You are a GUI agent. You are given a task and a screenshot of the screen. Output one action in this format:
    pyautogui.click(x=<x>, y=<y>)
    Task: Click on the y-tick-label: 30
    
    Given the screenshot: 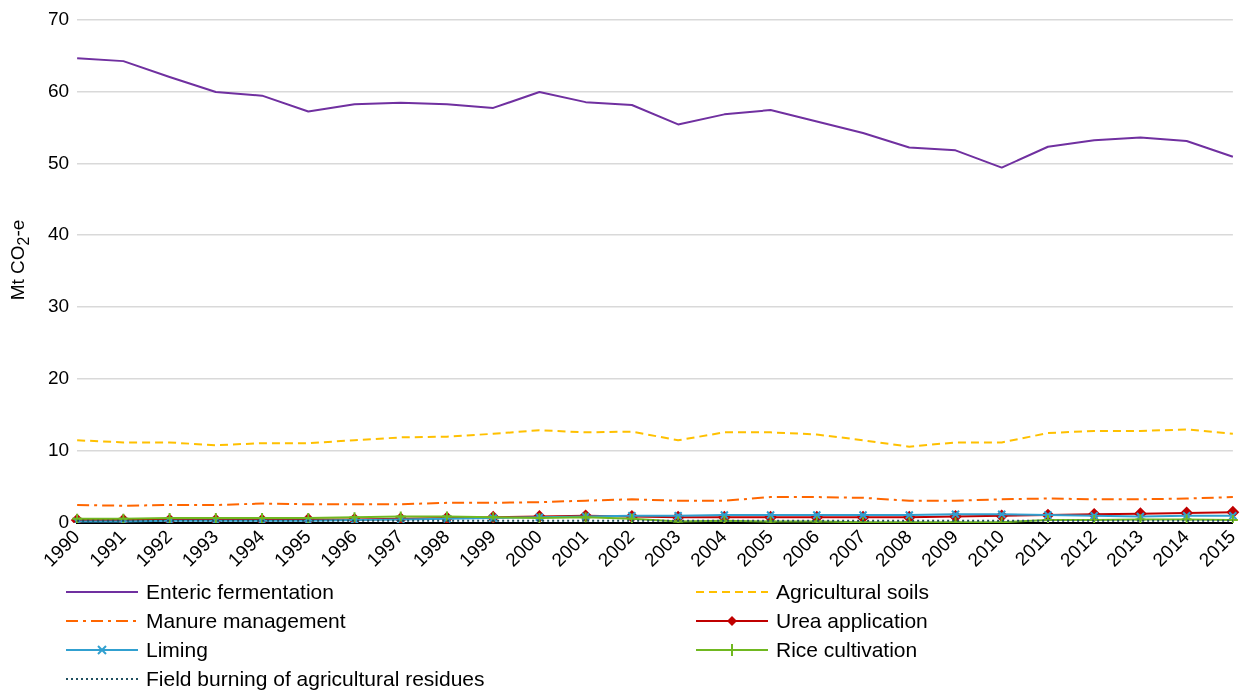 What is the action you would take?
    pyautogui.click(x=58, y=306)
    